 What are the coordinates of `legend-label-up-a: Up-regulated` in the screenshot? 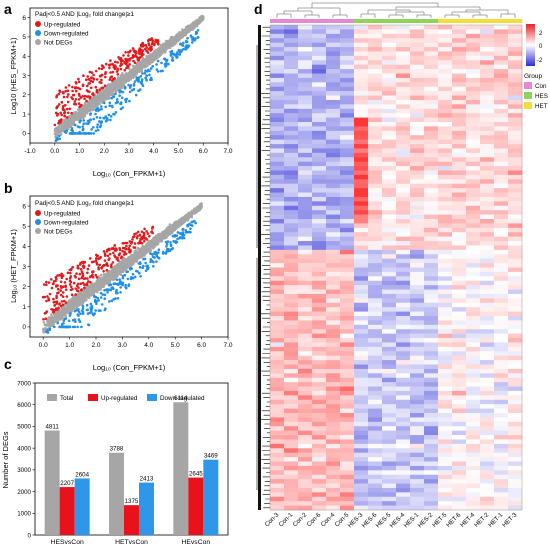 It's located at (62, 25).